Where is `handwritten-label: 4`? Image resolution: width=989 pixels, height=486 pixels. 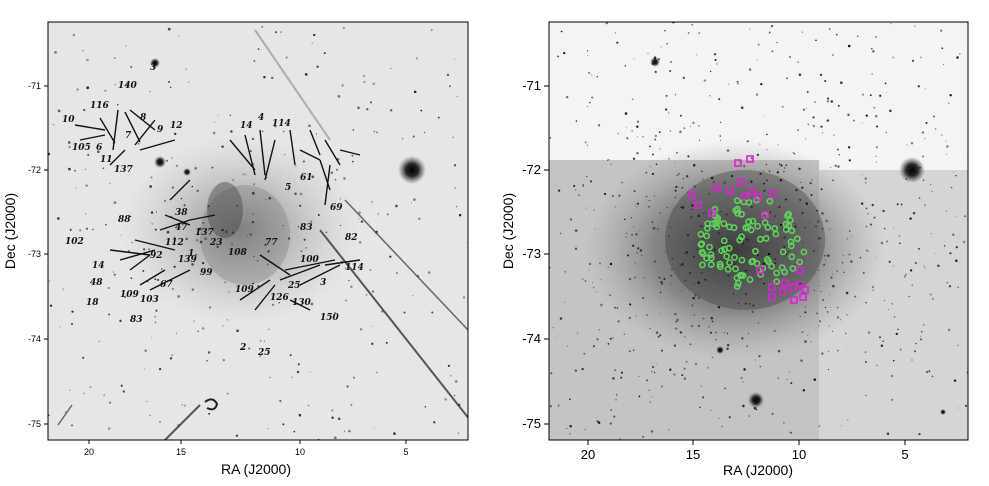 handwritten-label: 4 is located at coordinates (261, 118).